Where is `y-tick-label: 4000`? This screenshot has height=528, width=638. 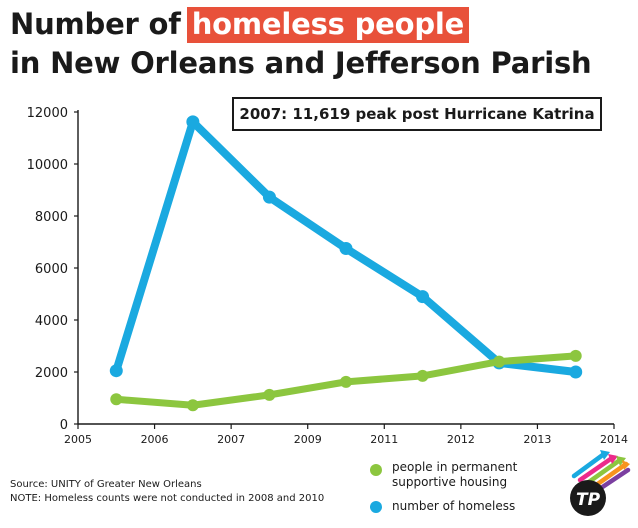
y-tick-label: 4000 is located at coordinates (51, 321).